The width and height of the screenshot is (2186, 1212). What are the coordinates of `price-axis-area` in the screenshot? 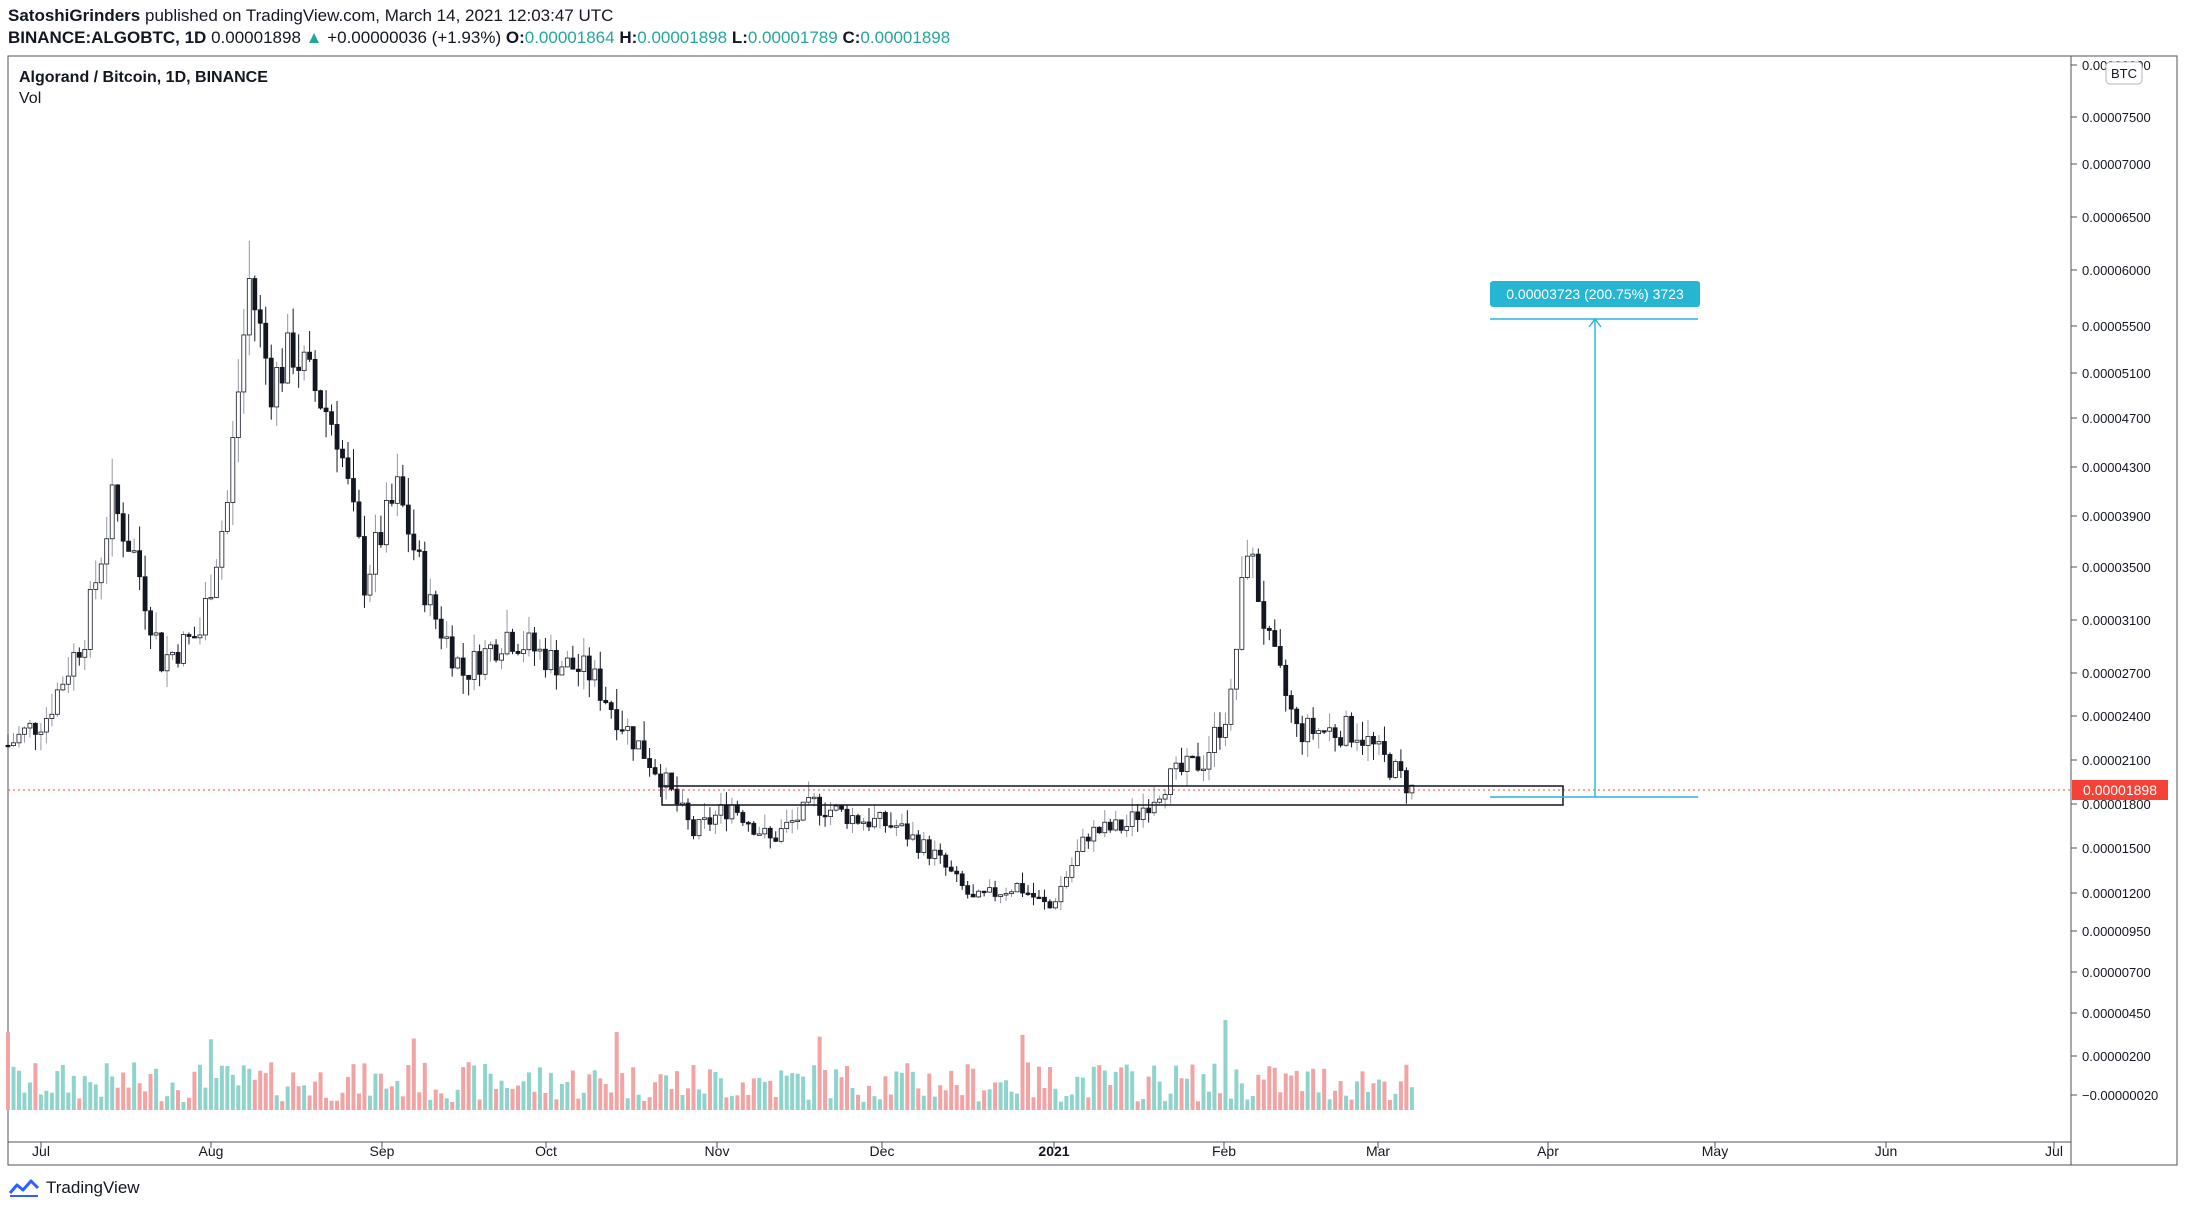 It's located at (2124, 610).